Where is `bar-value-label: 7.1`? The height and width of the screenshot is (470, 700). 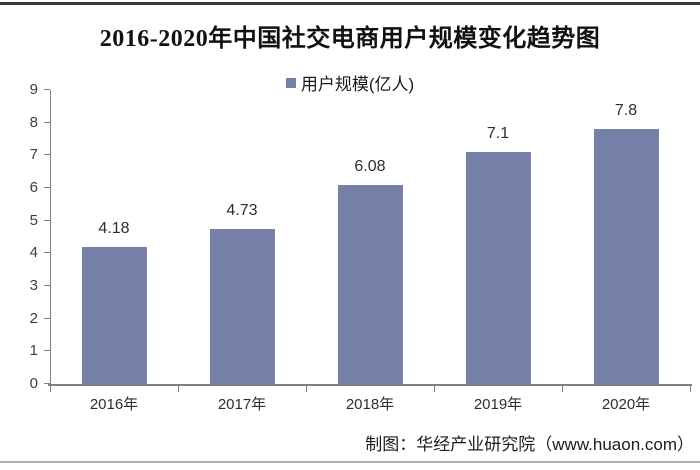 bar-value-label: 7.1 is located at coordinates (498, 134).